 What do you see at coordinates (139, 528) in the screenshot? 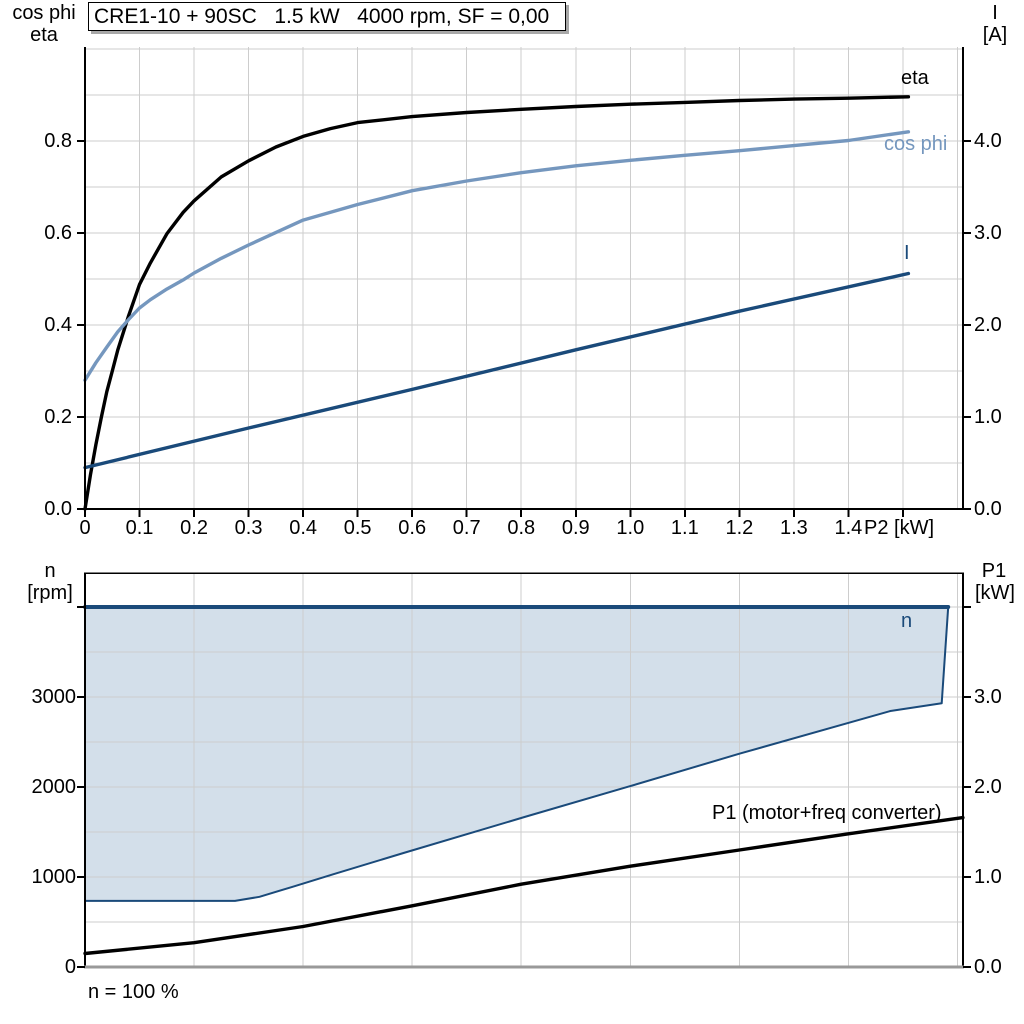
I see `top-x-tick-label: 0.1` at bounding box center [139, 528].